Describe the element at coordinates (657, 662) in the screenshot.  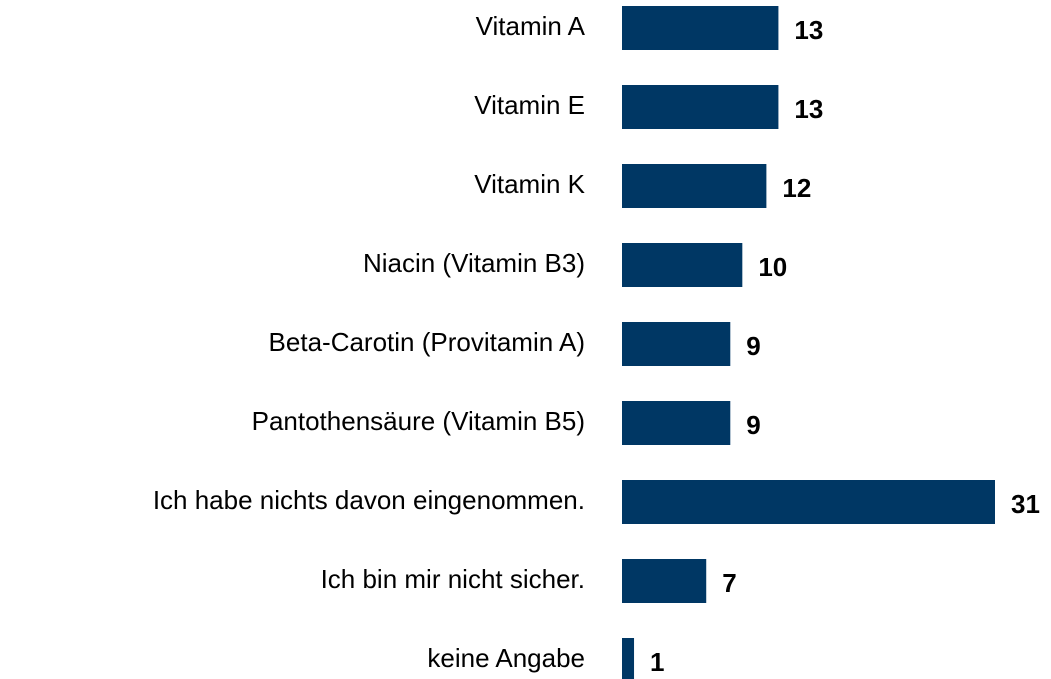
I see `value-label: 1` at that location.